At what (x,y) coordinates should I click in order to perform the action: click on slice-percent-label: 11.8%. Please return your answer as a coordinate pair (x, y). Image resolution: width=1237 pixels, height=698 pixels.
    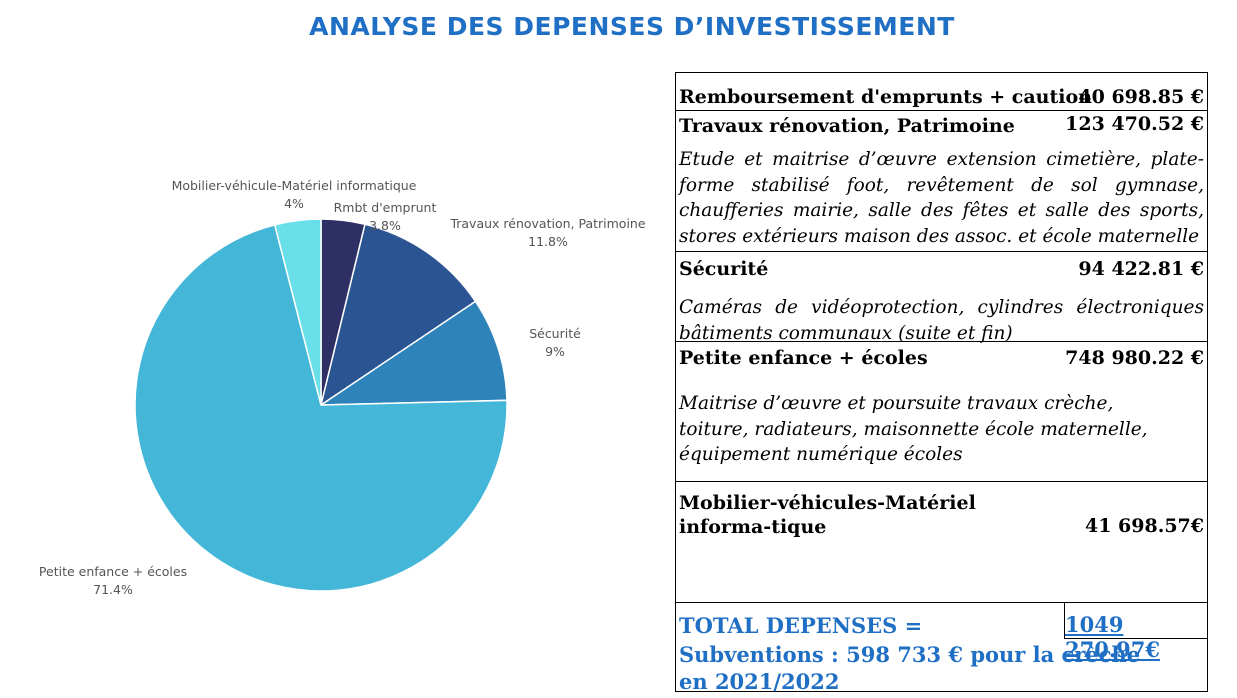
    Looking at the image, I should click on (548, 241).